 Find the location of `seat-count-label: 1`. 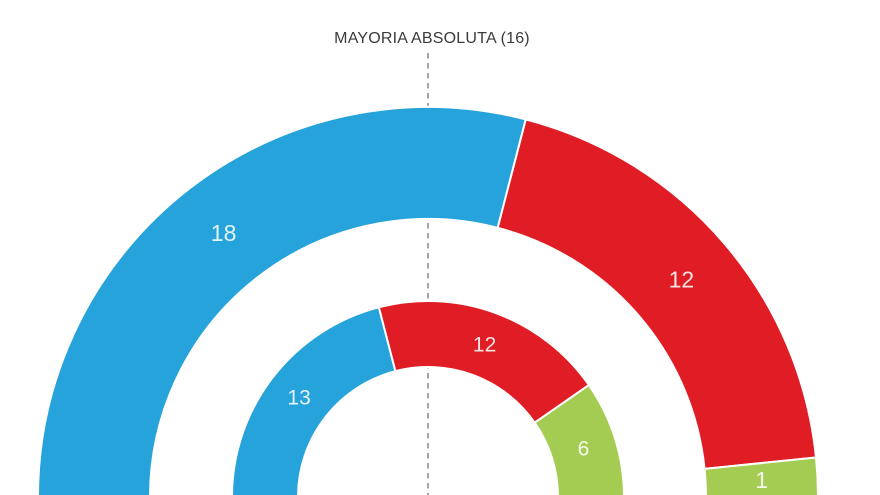

seat-count-label: 1 is located at coordinates (761, 480).